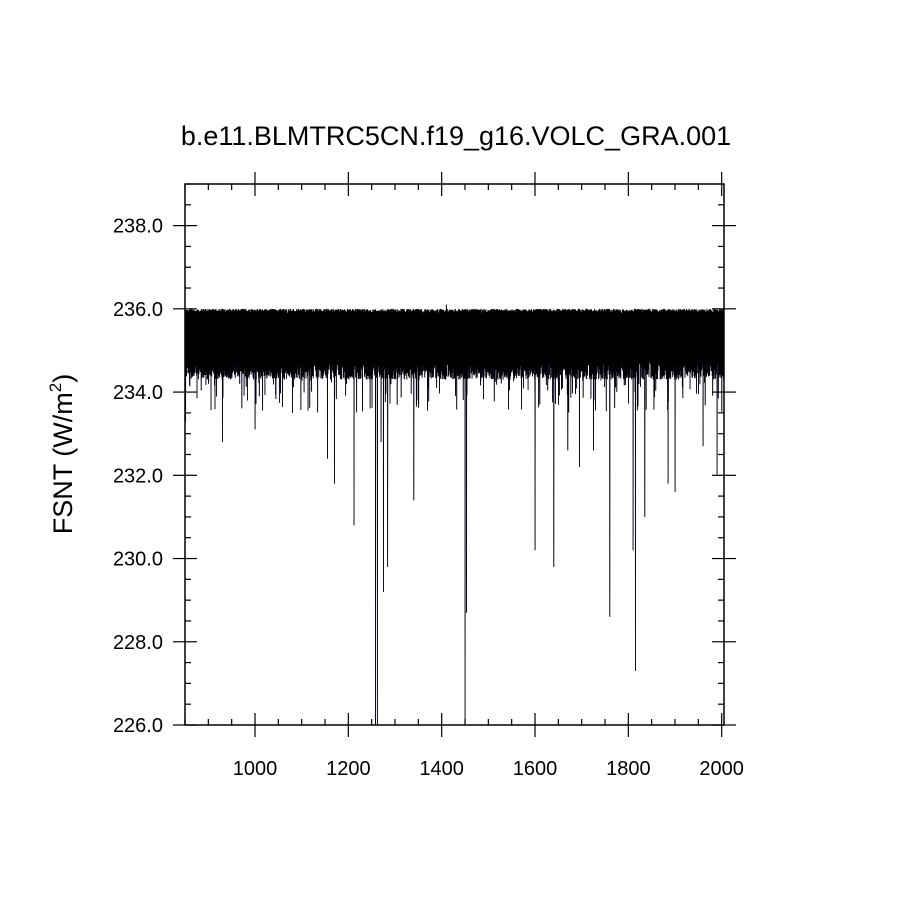 The width and height of the screenshot is (910, 910). I want to click on y-tick-label: 238.0, so click(138, 227).